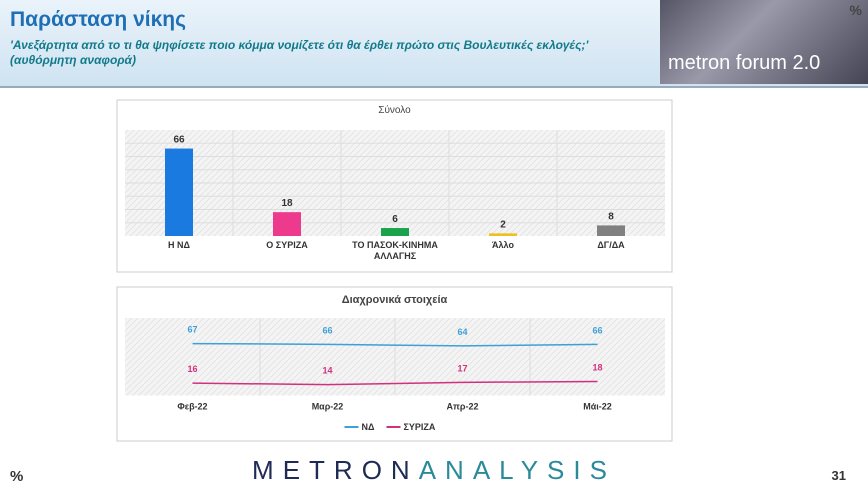 The image size is (868, 492). Describe the element at coordinates (328, 407) in the screenshot. I see `x-tick-label: Μαρ-22` at that location.